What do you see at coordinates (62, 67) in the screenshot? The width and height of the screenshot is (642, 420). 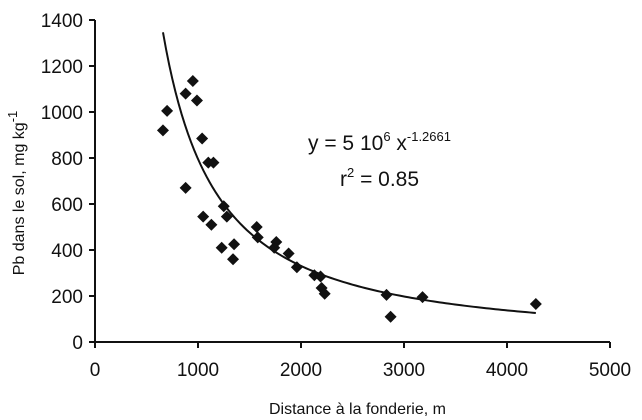 I see `y-tick-label: 1200` at bounding box center [62, 67].